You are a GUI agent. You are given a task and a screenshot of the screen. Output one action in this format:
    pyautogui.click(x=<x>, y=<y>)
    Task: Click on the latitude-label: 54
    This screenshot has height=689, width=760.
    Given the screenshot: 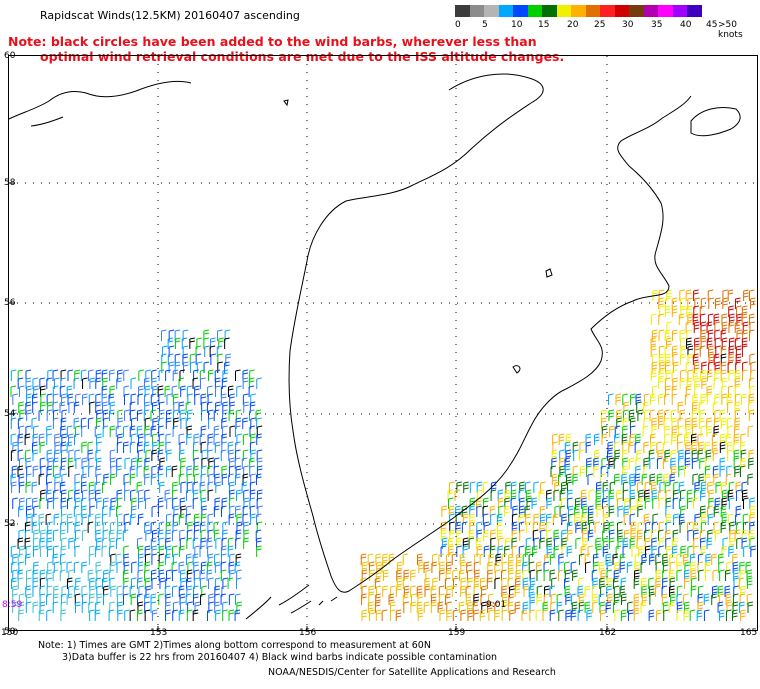 What is the action you would take?
    pyautogui.click(x=10, y=414)
    